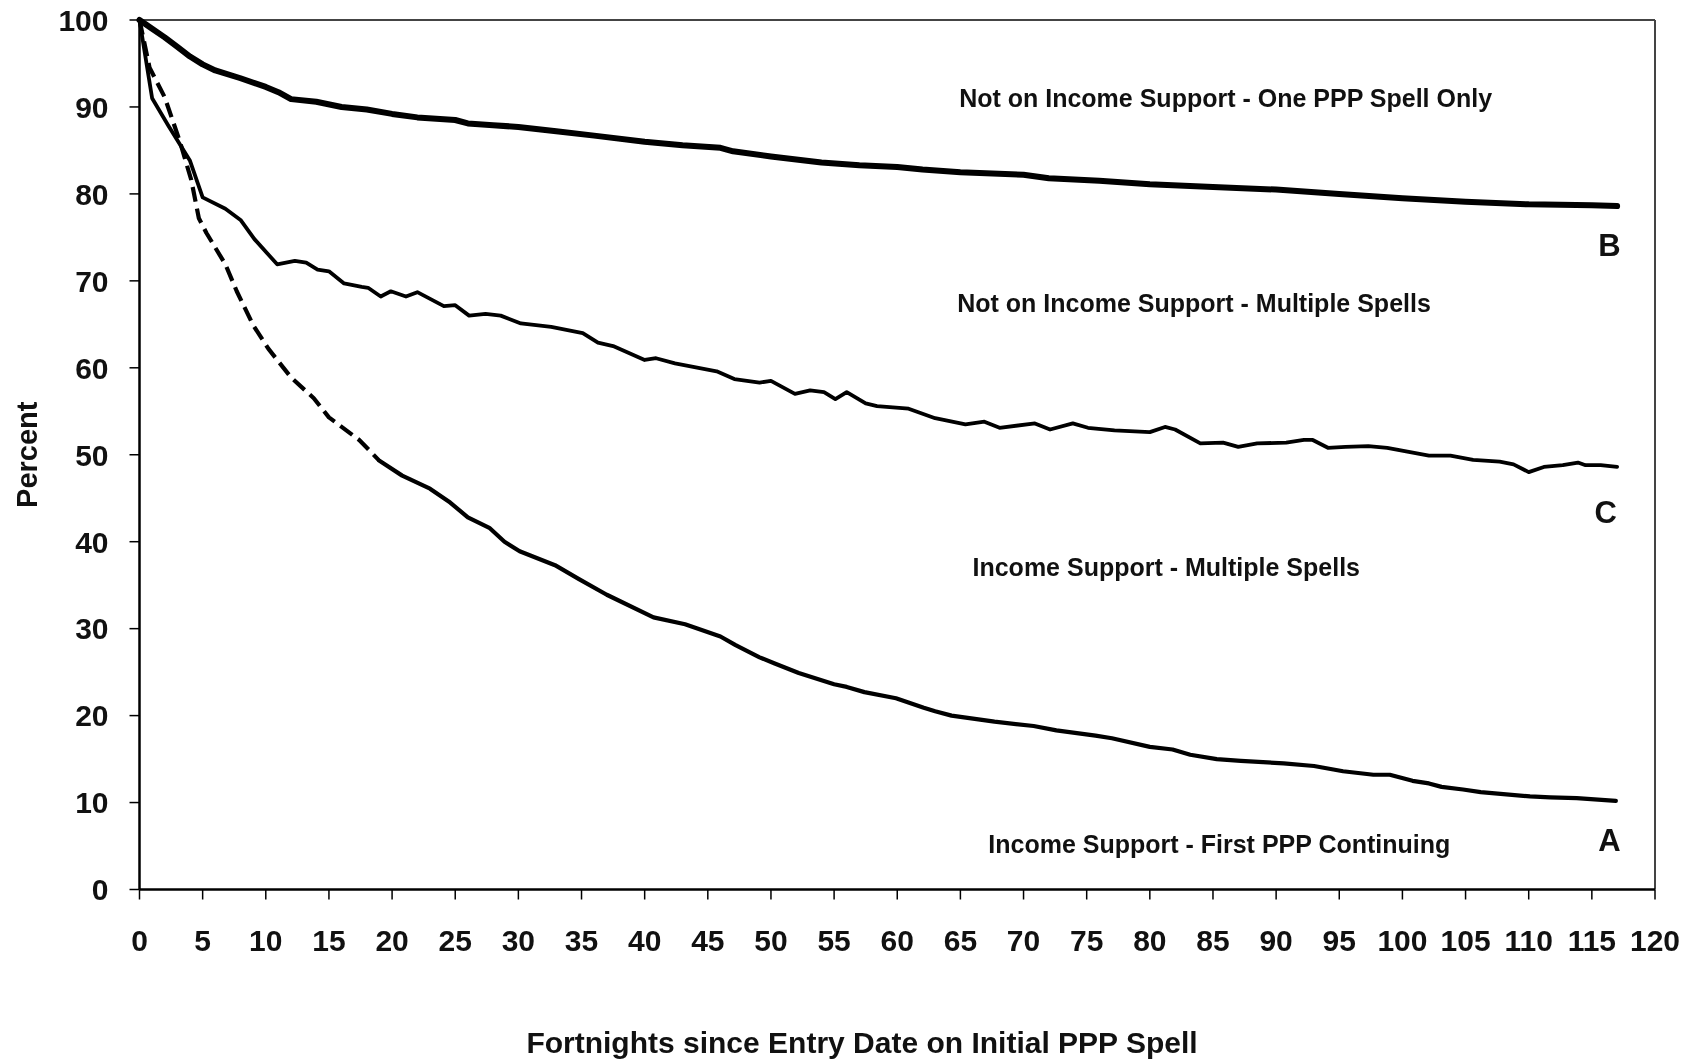 The width and height of the screenshot is (1685, 1063). I want to click on annotation: A, so click(1609, 841).